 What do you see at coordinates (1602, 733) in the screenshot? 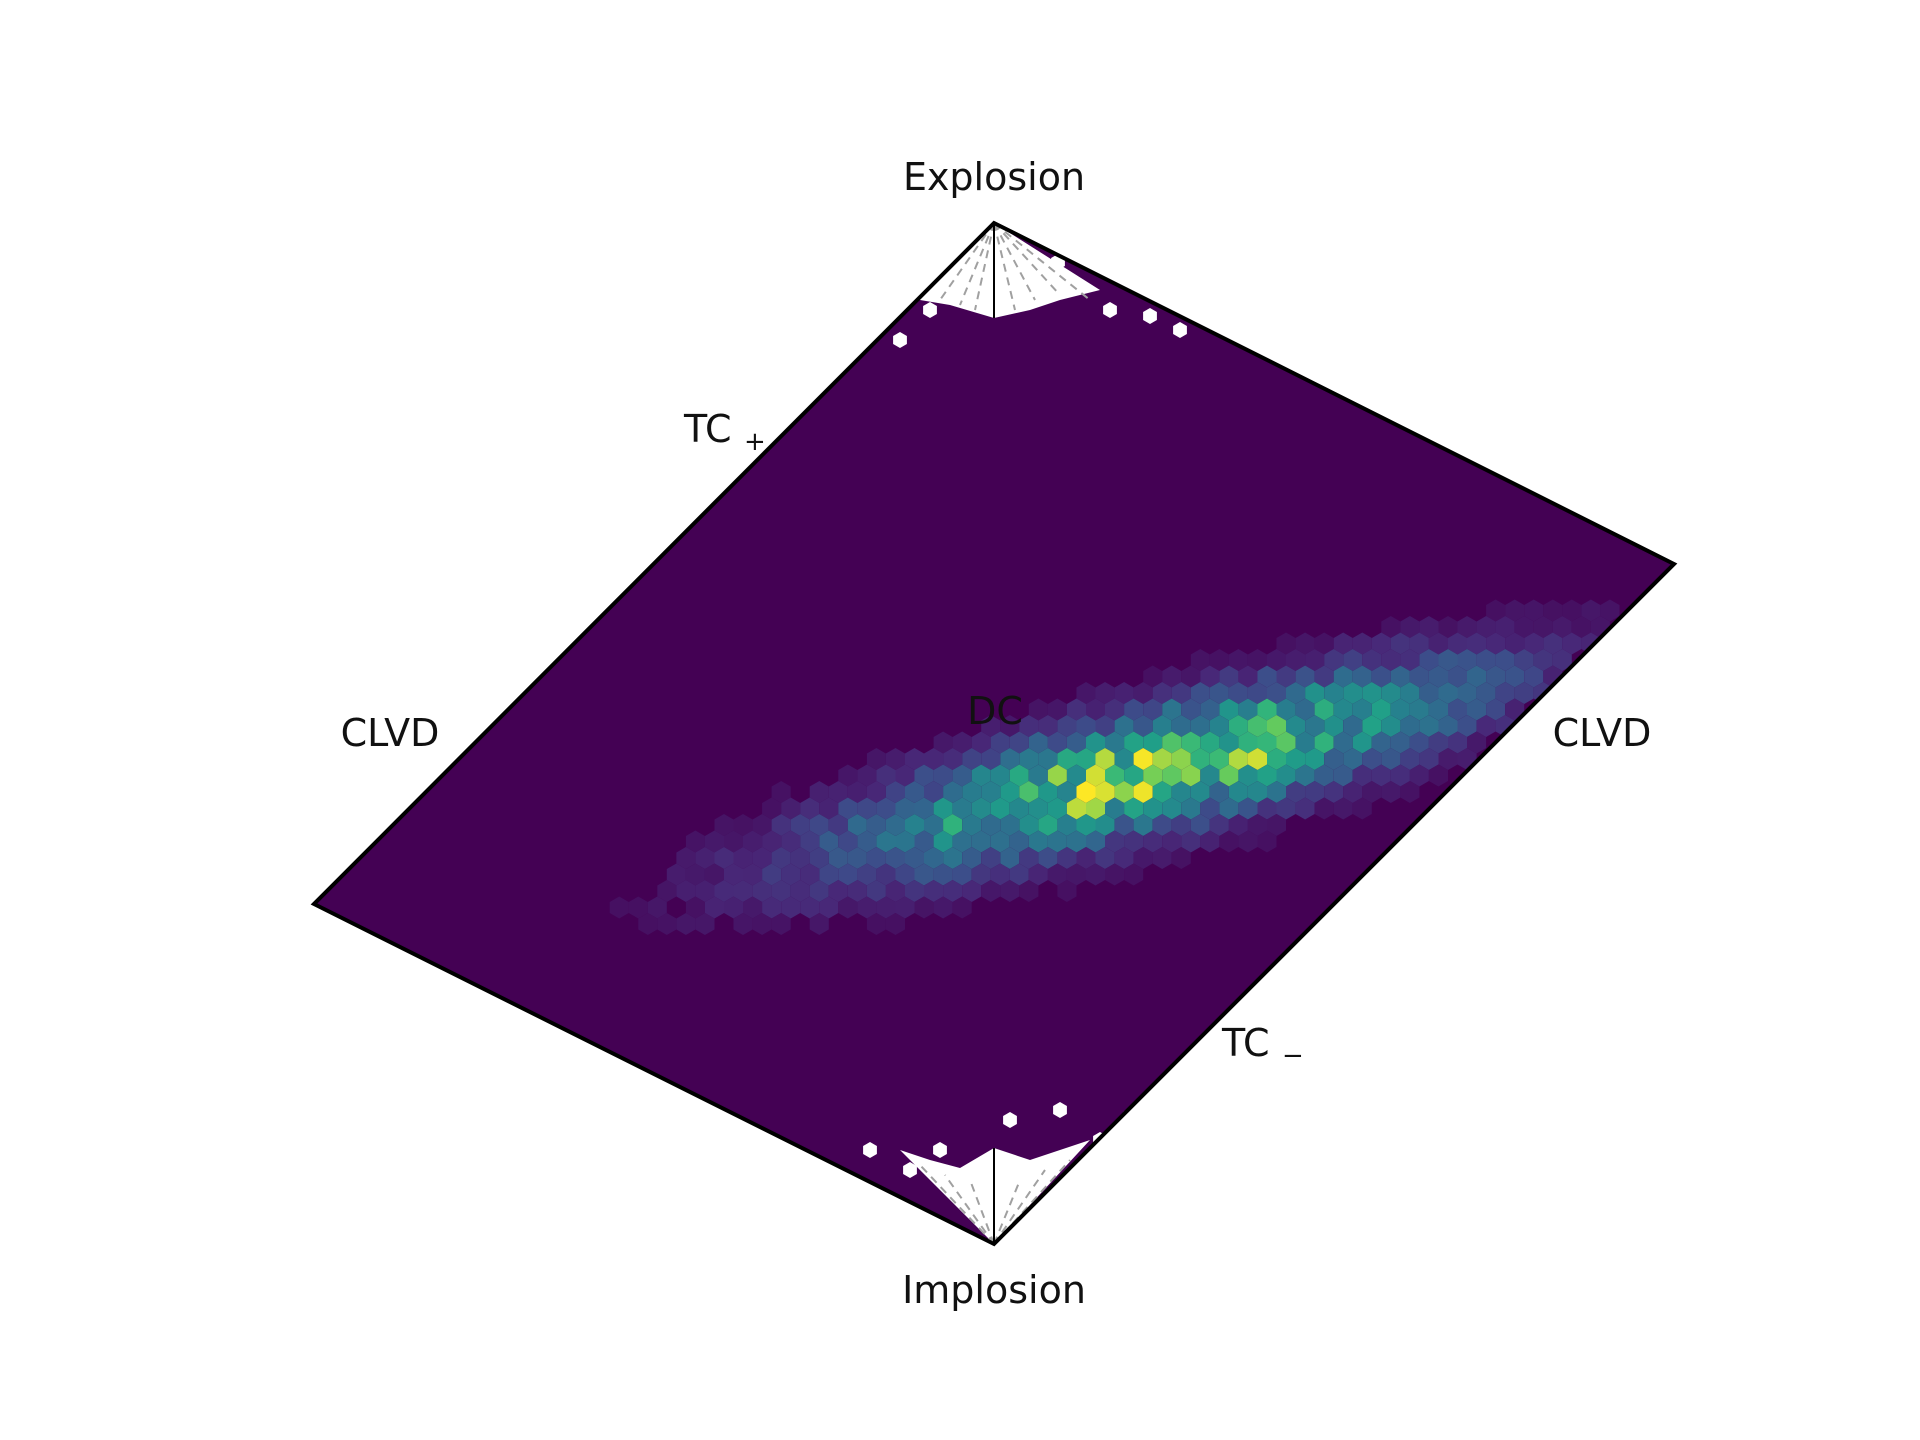
I see `label-clvd-right: CLVD` at bounding box center [1602, 733].